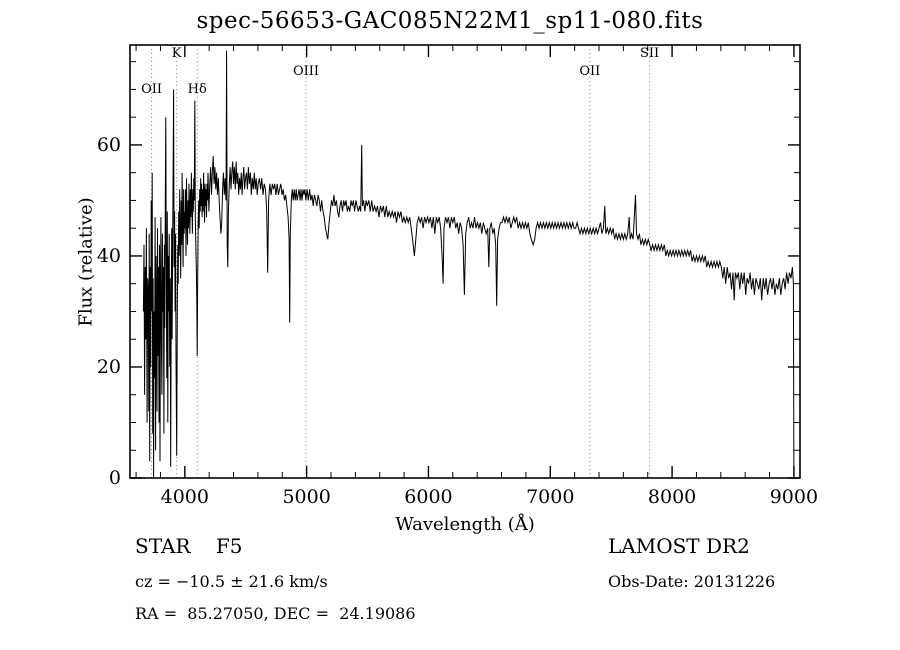 The image size is (900, 650). What do you see at coordinates (428, 497) in the screenshot?
I see `x-tick-label: 6000` at bounding box center [428, 497].